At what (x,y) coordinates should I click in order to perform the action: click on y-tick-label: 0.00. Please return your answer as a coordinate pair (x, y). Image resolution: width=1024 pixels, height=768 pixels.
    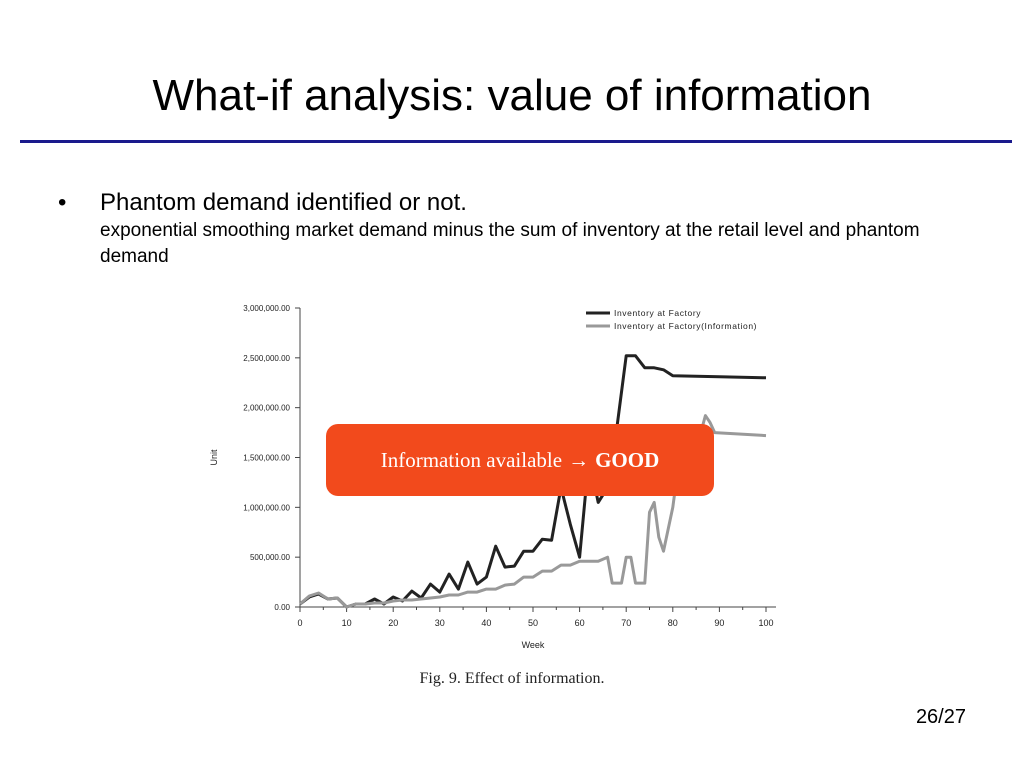
    Looking at the image, I should click on (282, 607).